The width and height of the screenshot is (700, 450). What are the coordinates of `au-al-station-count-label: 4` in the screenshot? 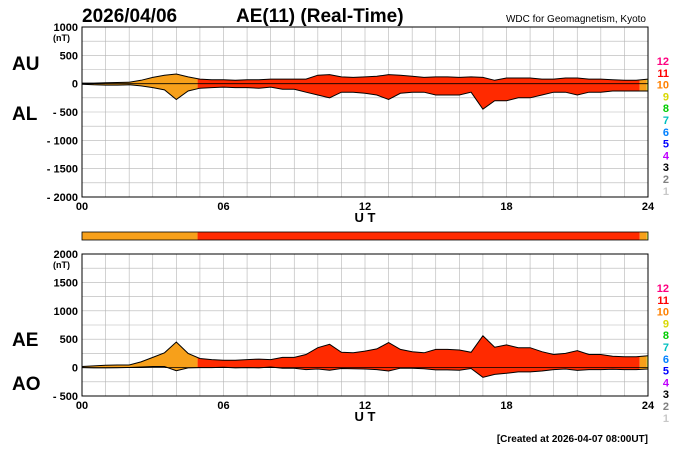 It's located at (666, 156).